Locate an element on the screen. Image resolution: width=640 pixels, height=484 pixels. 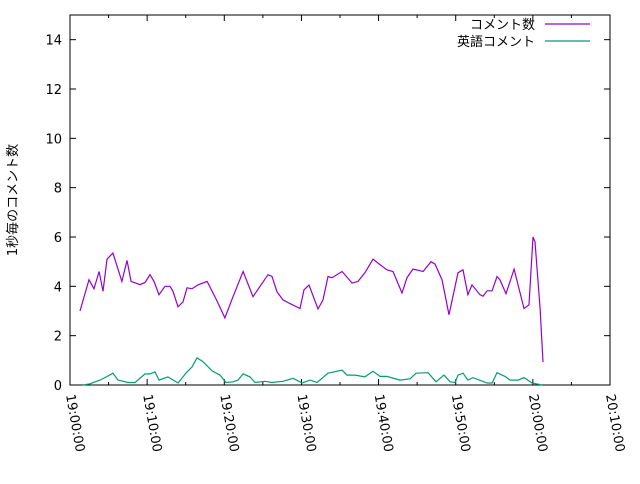
y-tick-label: 0 is located at coordinates (58, 386).